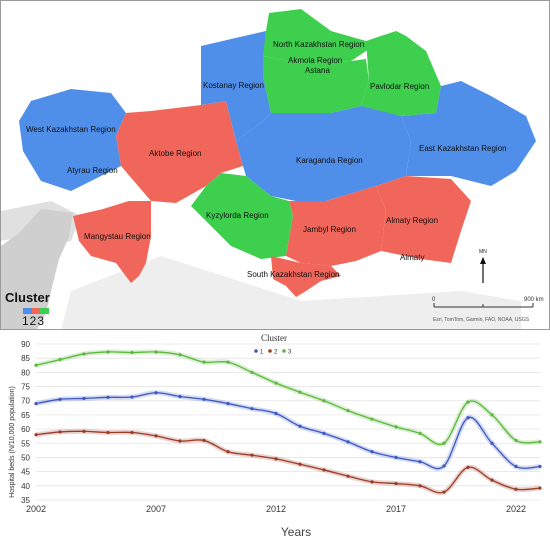  What do you see at coordinates (92, 170) in the screenshot?
I see `label-atyrau: Atyrau Region` at bounding box center [92, 170].